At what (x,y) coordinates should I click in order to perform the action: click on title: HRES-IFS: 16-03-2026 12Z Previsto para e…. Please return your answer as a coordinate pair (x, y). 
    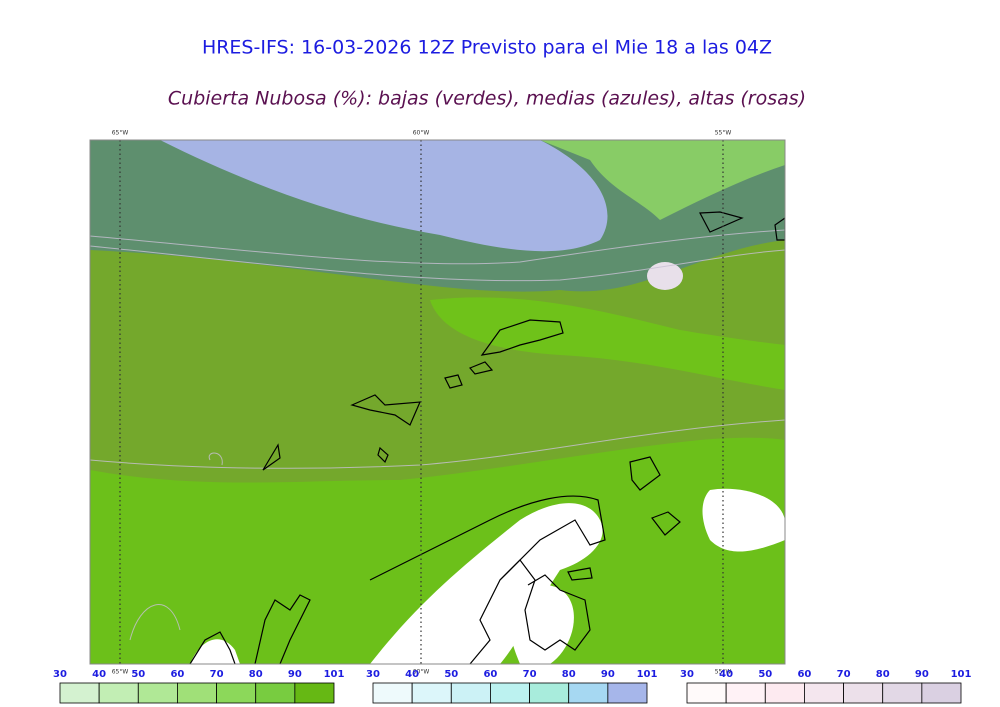
    Looking at the image, I should click on (487, 48).